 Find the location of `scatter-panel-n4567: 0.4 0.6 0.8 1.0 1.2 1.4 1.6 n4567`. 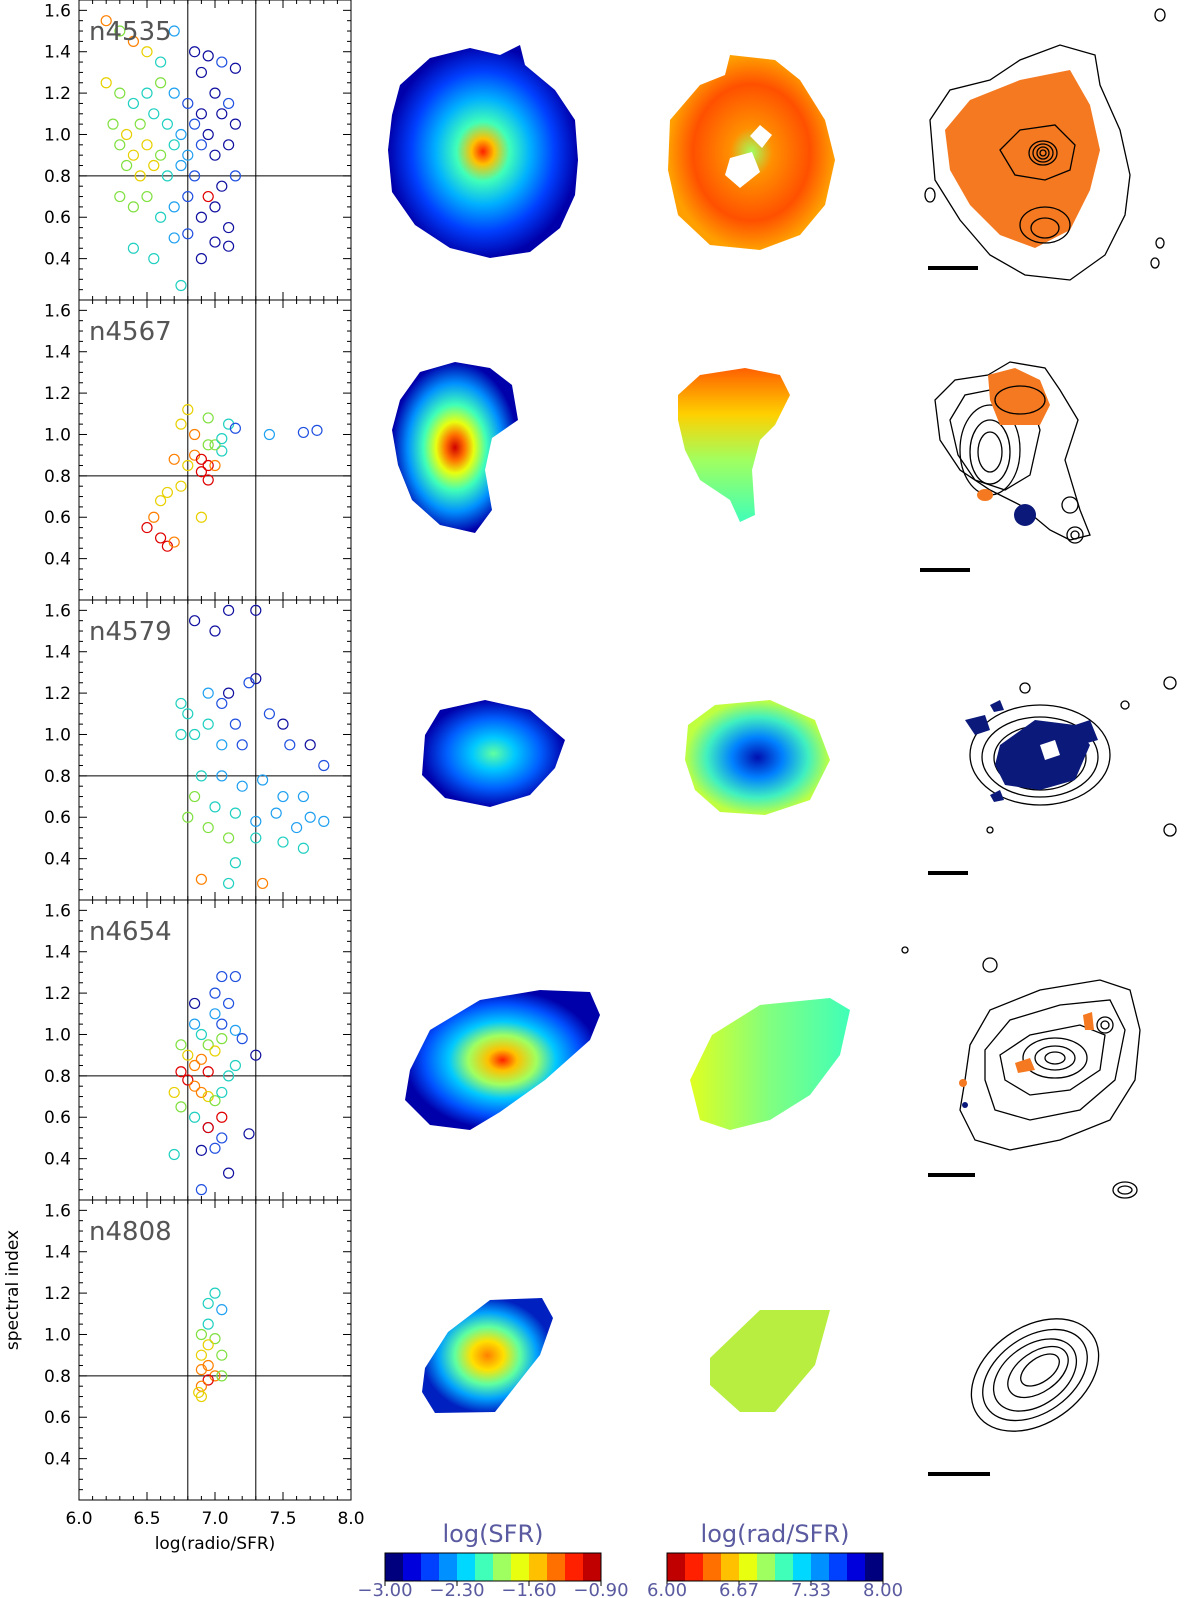

scatter-panel-n4567: 0.4 0.6 0.8 1.0 1.2 1.4 1.6 n4567 is located at coordinates (198, 450).